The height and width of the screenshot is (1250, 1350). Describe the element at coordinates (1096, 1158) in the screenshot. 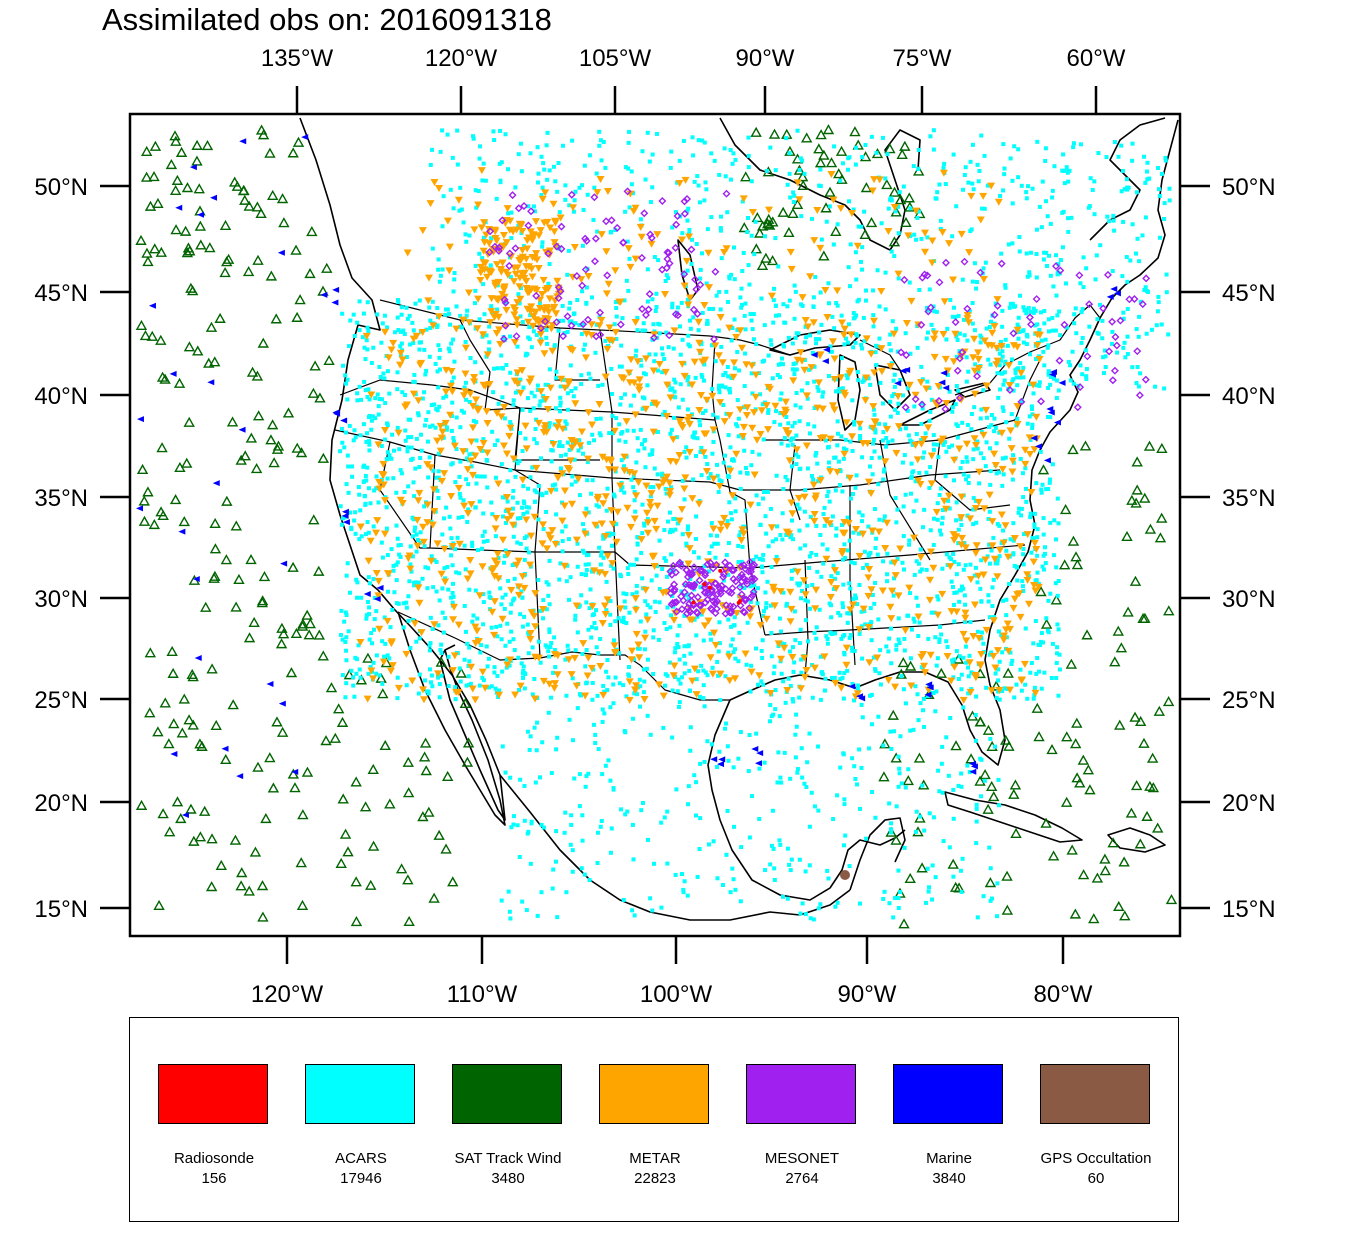

I see `legend-name: GPS Occultation` at that location.